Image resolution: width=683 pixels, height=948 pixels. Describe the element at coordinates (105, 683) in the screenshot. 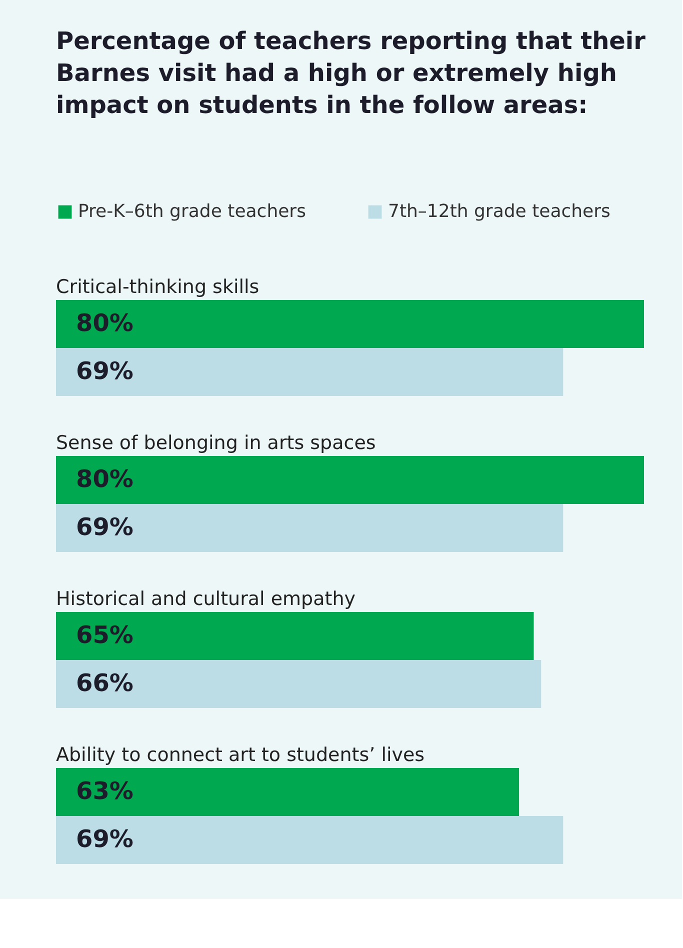

I see `data-label: 66%` at that location.